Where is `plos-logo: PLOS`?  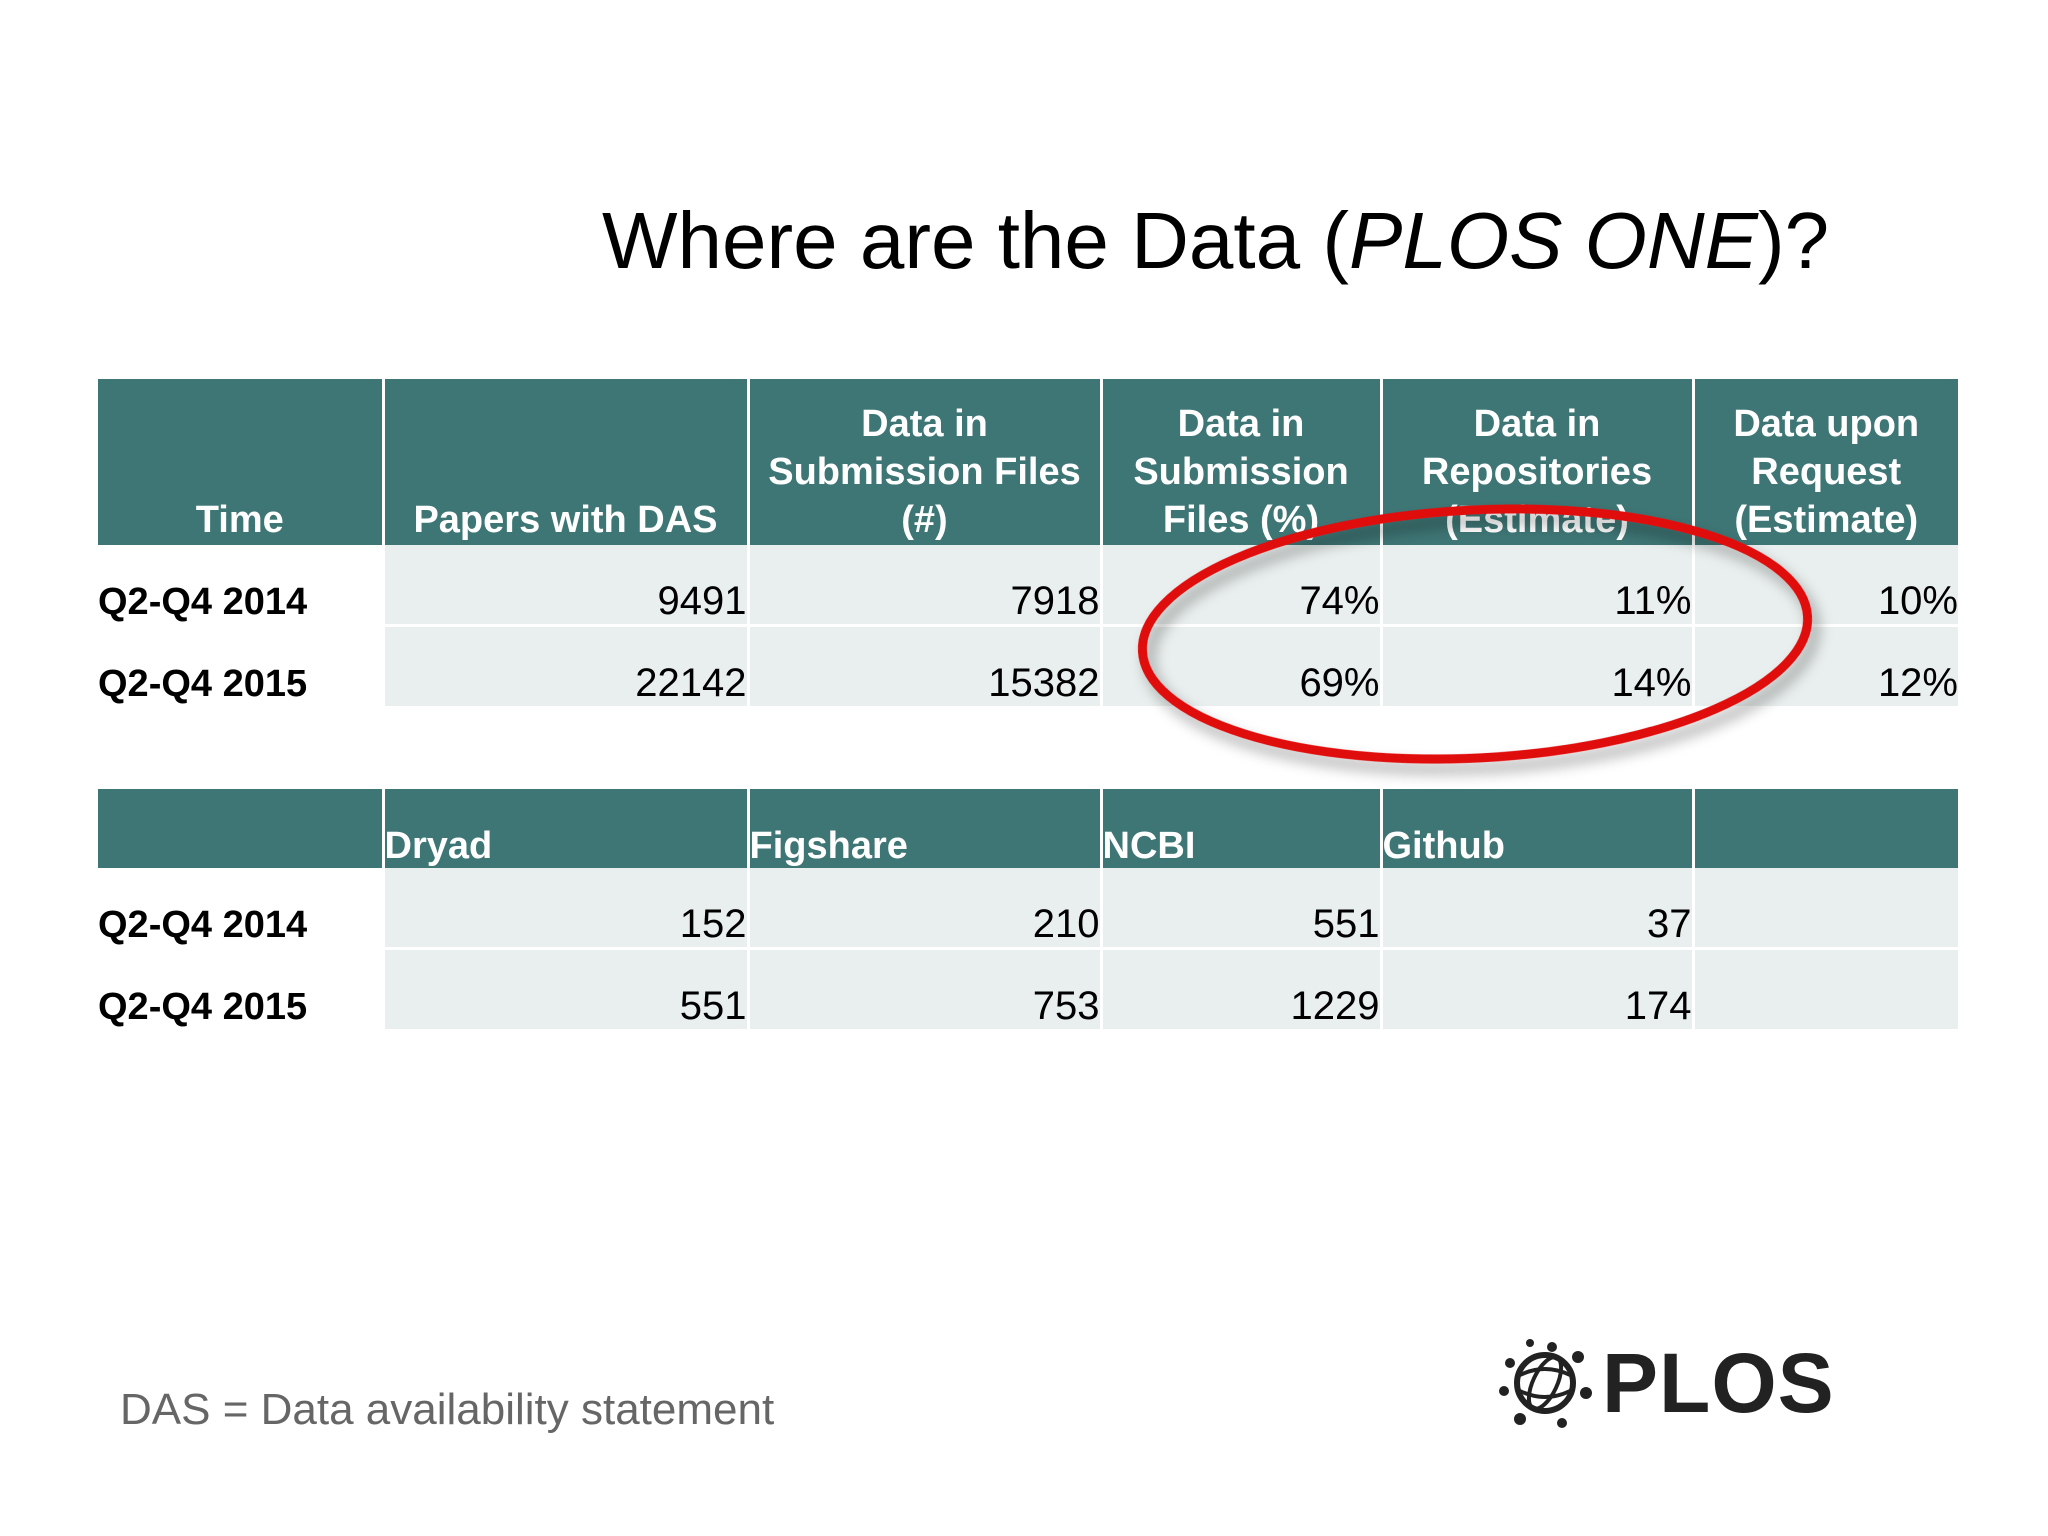 plos-logo: PLOS is located at coordinates (1662, 1383).